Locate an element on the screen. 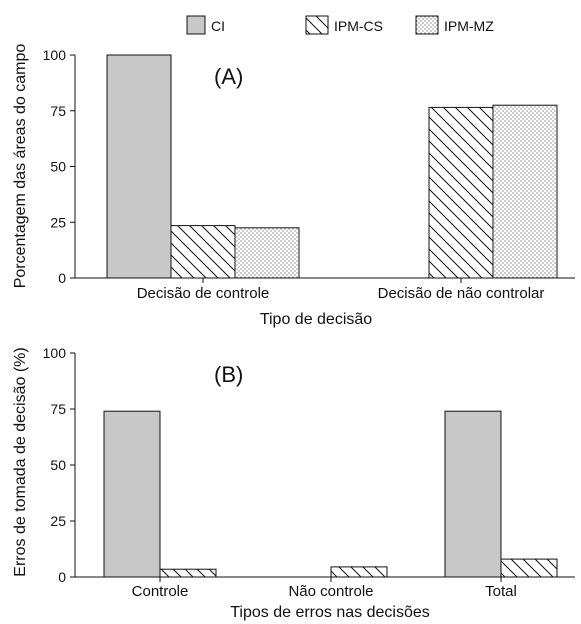 The height and width of the screenshot is (624, 581). legend-swatch-ipm-cs is located at coordinates (317, 25).